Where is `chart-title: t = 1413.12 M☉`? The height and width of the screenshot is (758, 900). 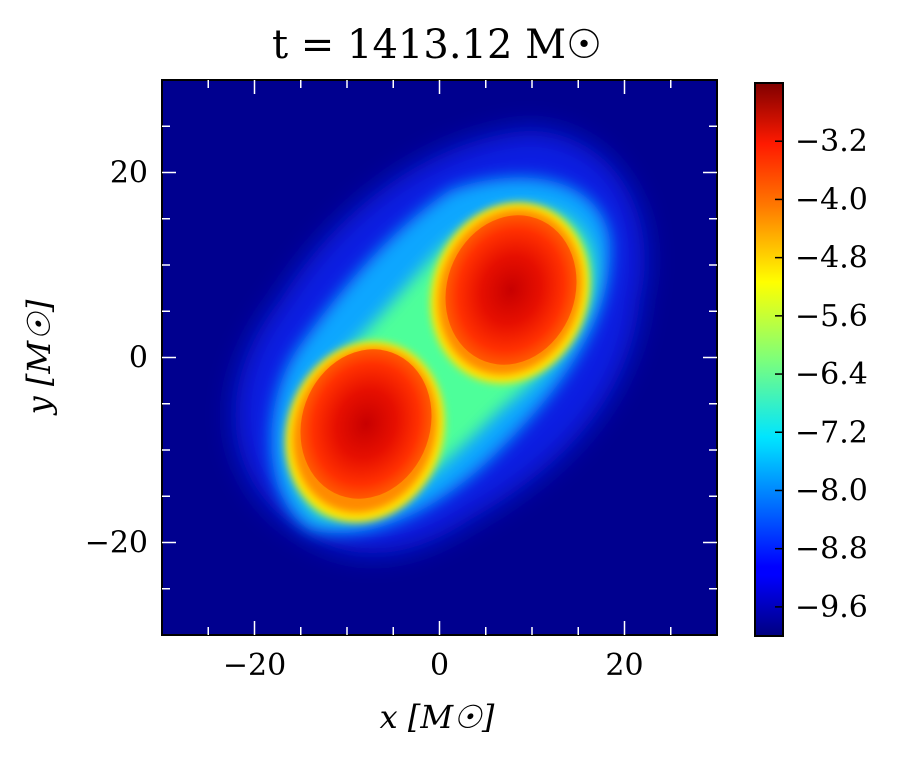 chart-title: t = 1413.12 M☉ is located at coordinates (437, 45).